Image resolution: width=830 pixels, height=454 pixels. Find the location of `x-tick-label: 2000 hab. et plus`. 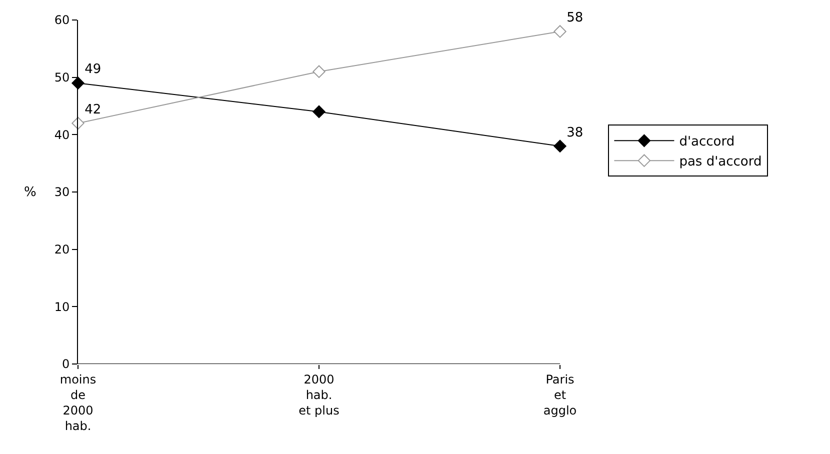

x-tick-label: 2000 hab. et plus is located at coordinates (319, 395).